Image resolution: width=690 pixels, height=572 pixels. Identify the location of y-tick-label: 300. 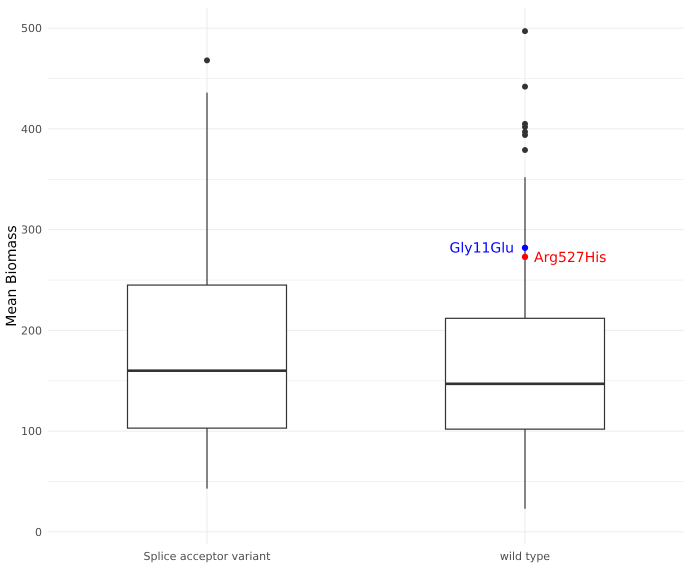
(31, 230).